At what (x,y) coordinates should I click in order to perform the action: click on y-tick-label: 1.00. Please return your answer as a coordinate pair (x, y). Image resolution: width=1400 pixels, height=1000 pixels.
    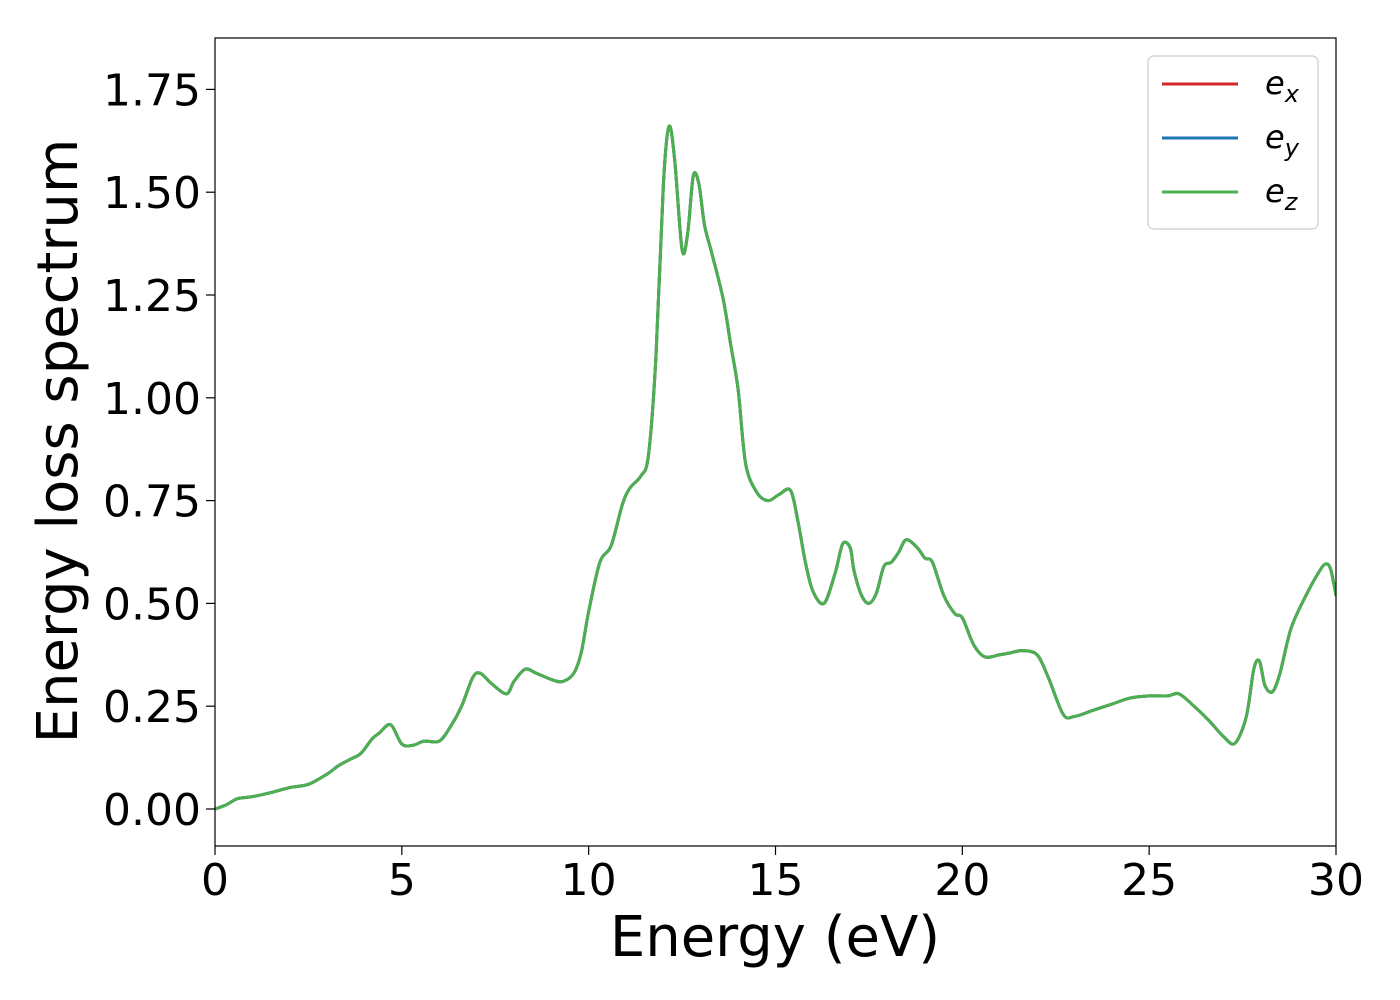
    Looking at the image, I should click on (152, 399).